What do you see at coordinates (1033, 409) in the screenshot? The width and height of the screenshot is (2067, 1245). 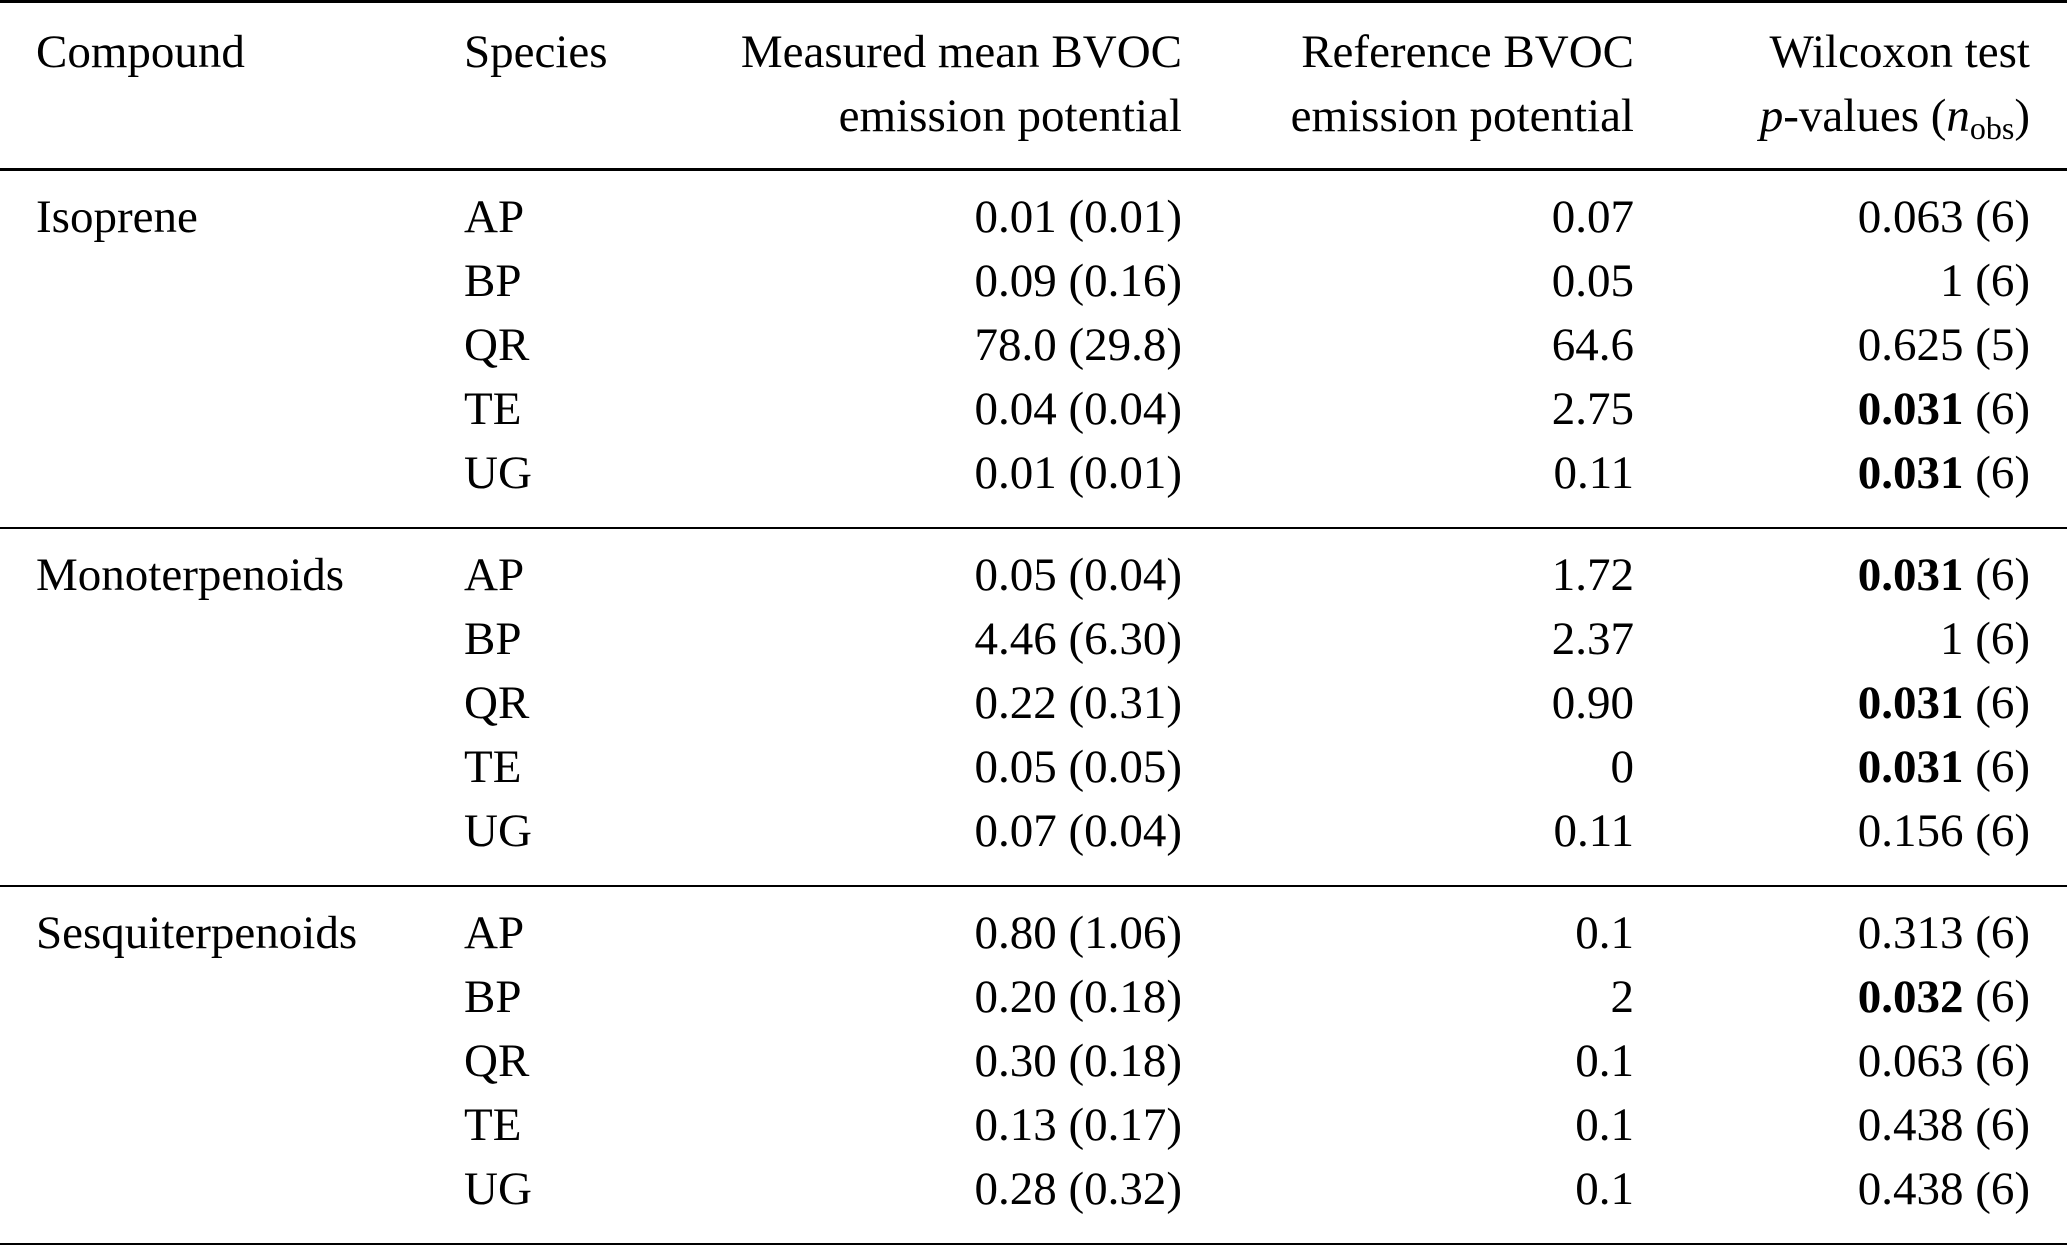 I see `table-row: TE 0.04 (0.04) 2.75 0.031 (6)` at bounding box center [1033, 409].